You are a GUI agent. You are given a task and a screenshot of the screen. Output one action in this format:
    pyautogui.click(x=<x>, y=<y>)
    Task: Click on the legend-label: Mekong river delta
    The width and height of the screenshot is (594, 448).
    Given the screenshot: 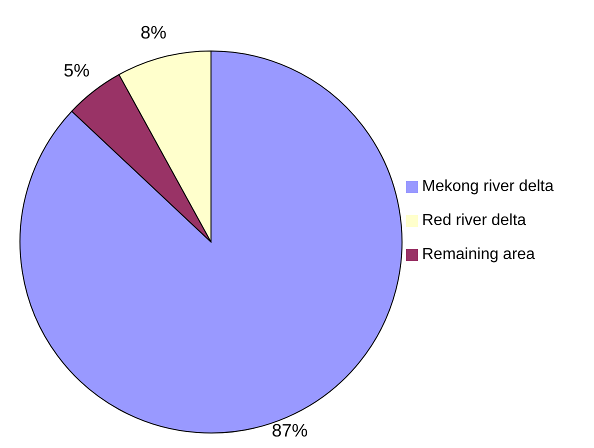 What is the action you would take?
    pyautogui.click(x=488, y=187)
    